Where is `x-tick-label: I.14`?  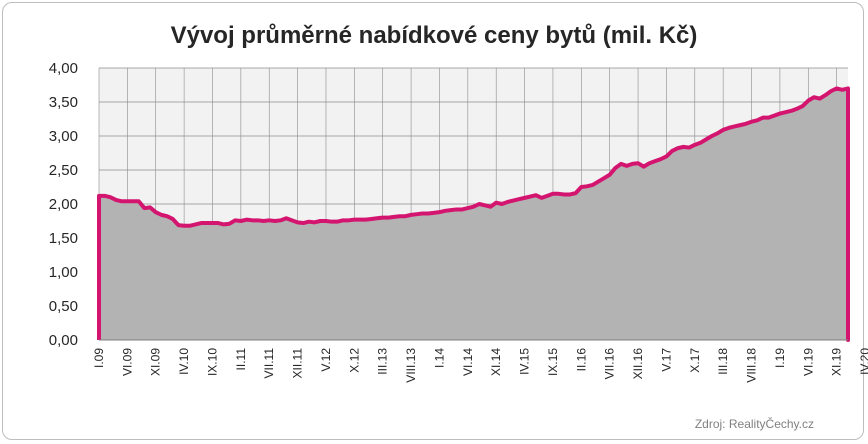 x-tick-label: I.14 is located at coordinates (439, 358).